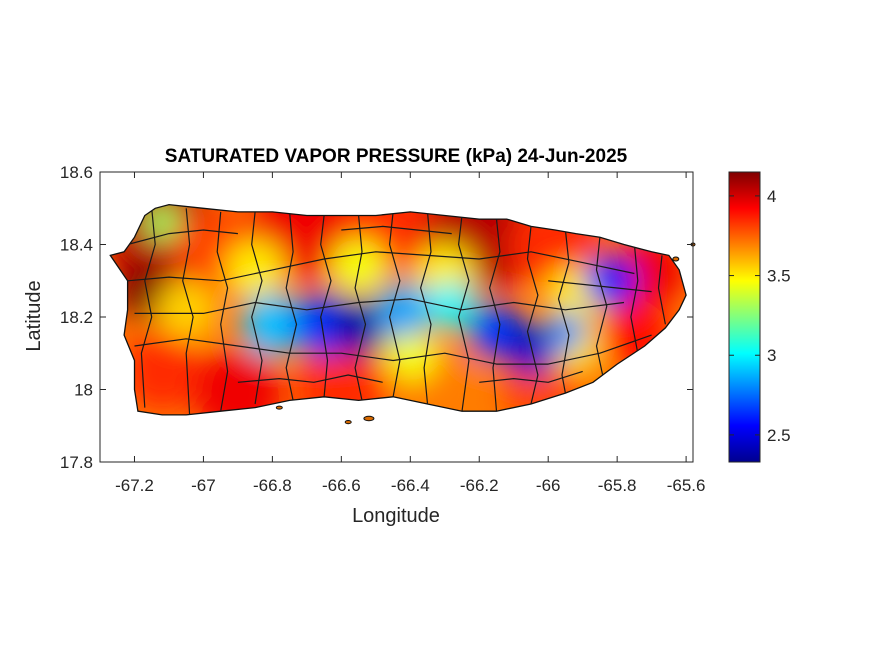 This screenshot has width=875, height=656. What do you see at coordinates (341, 485) in the screenshot?
I see `x-tick-label: -66.6` at bounding box center [341, 485].